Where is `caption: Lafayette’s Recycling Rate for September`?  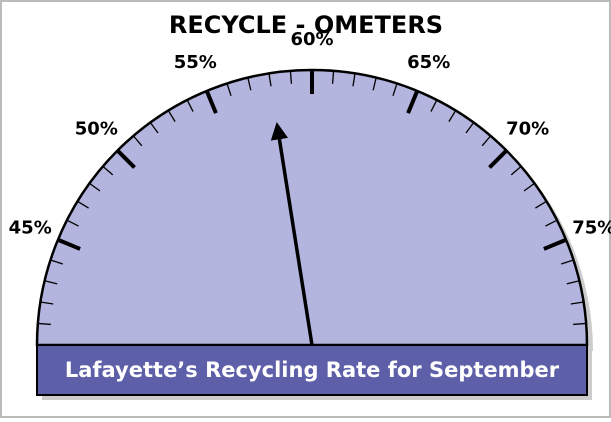 caption: Lafayette’s Recycling Rate for September is located at coordinates (312, 370).